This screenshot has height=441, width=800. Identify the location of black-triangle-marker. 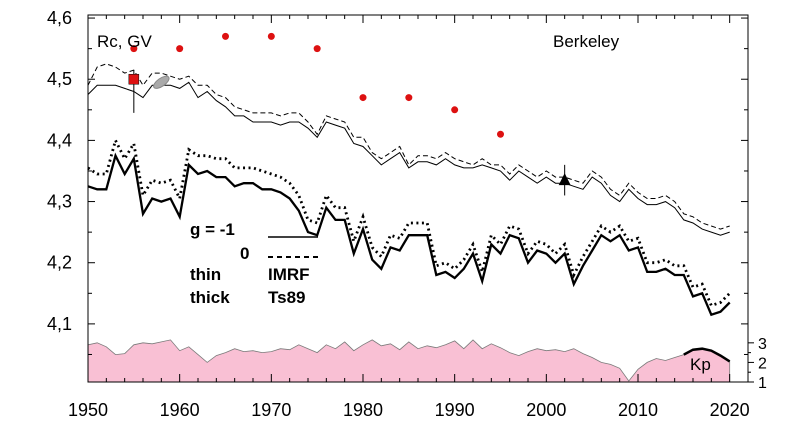
(564, 179).